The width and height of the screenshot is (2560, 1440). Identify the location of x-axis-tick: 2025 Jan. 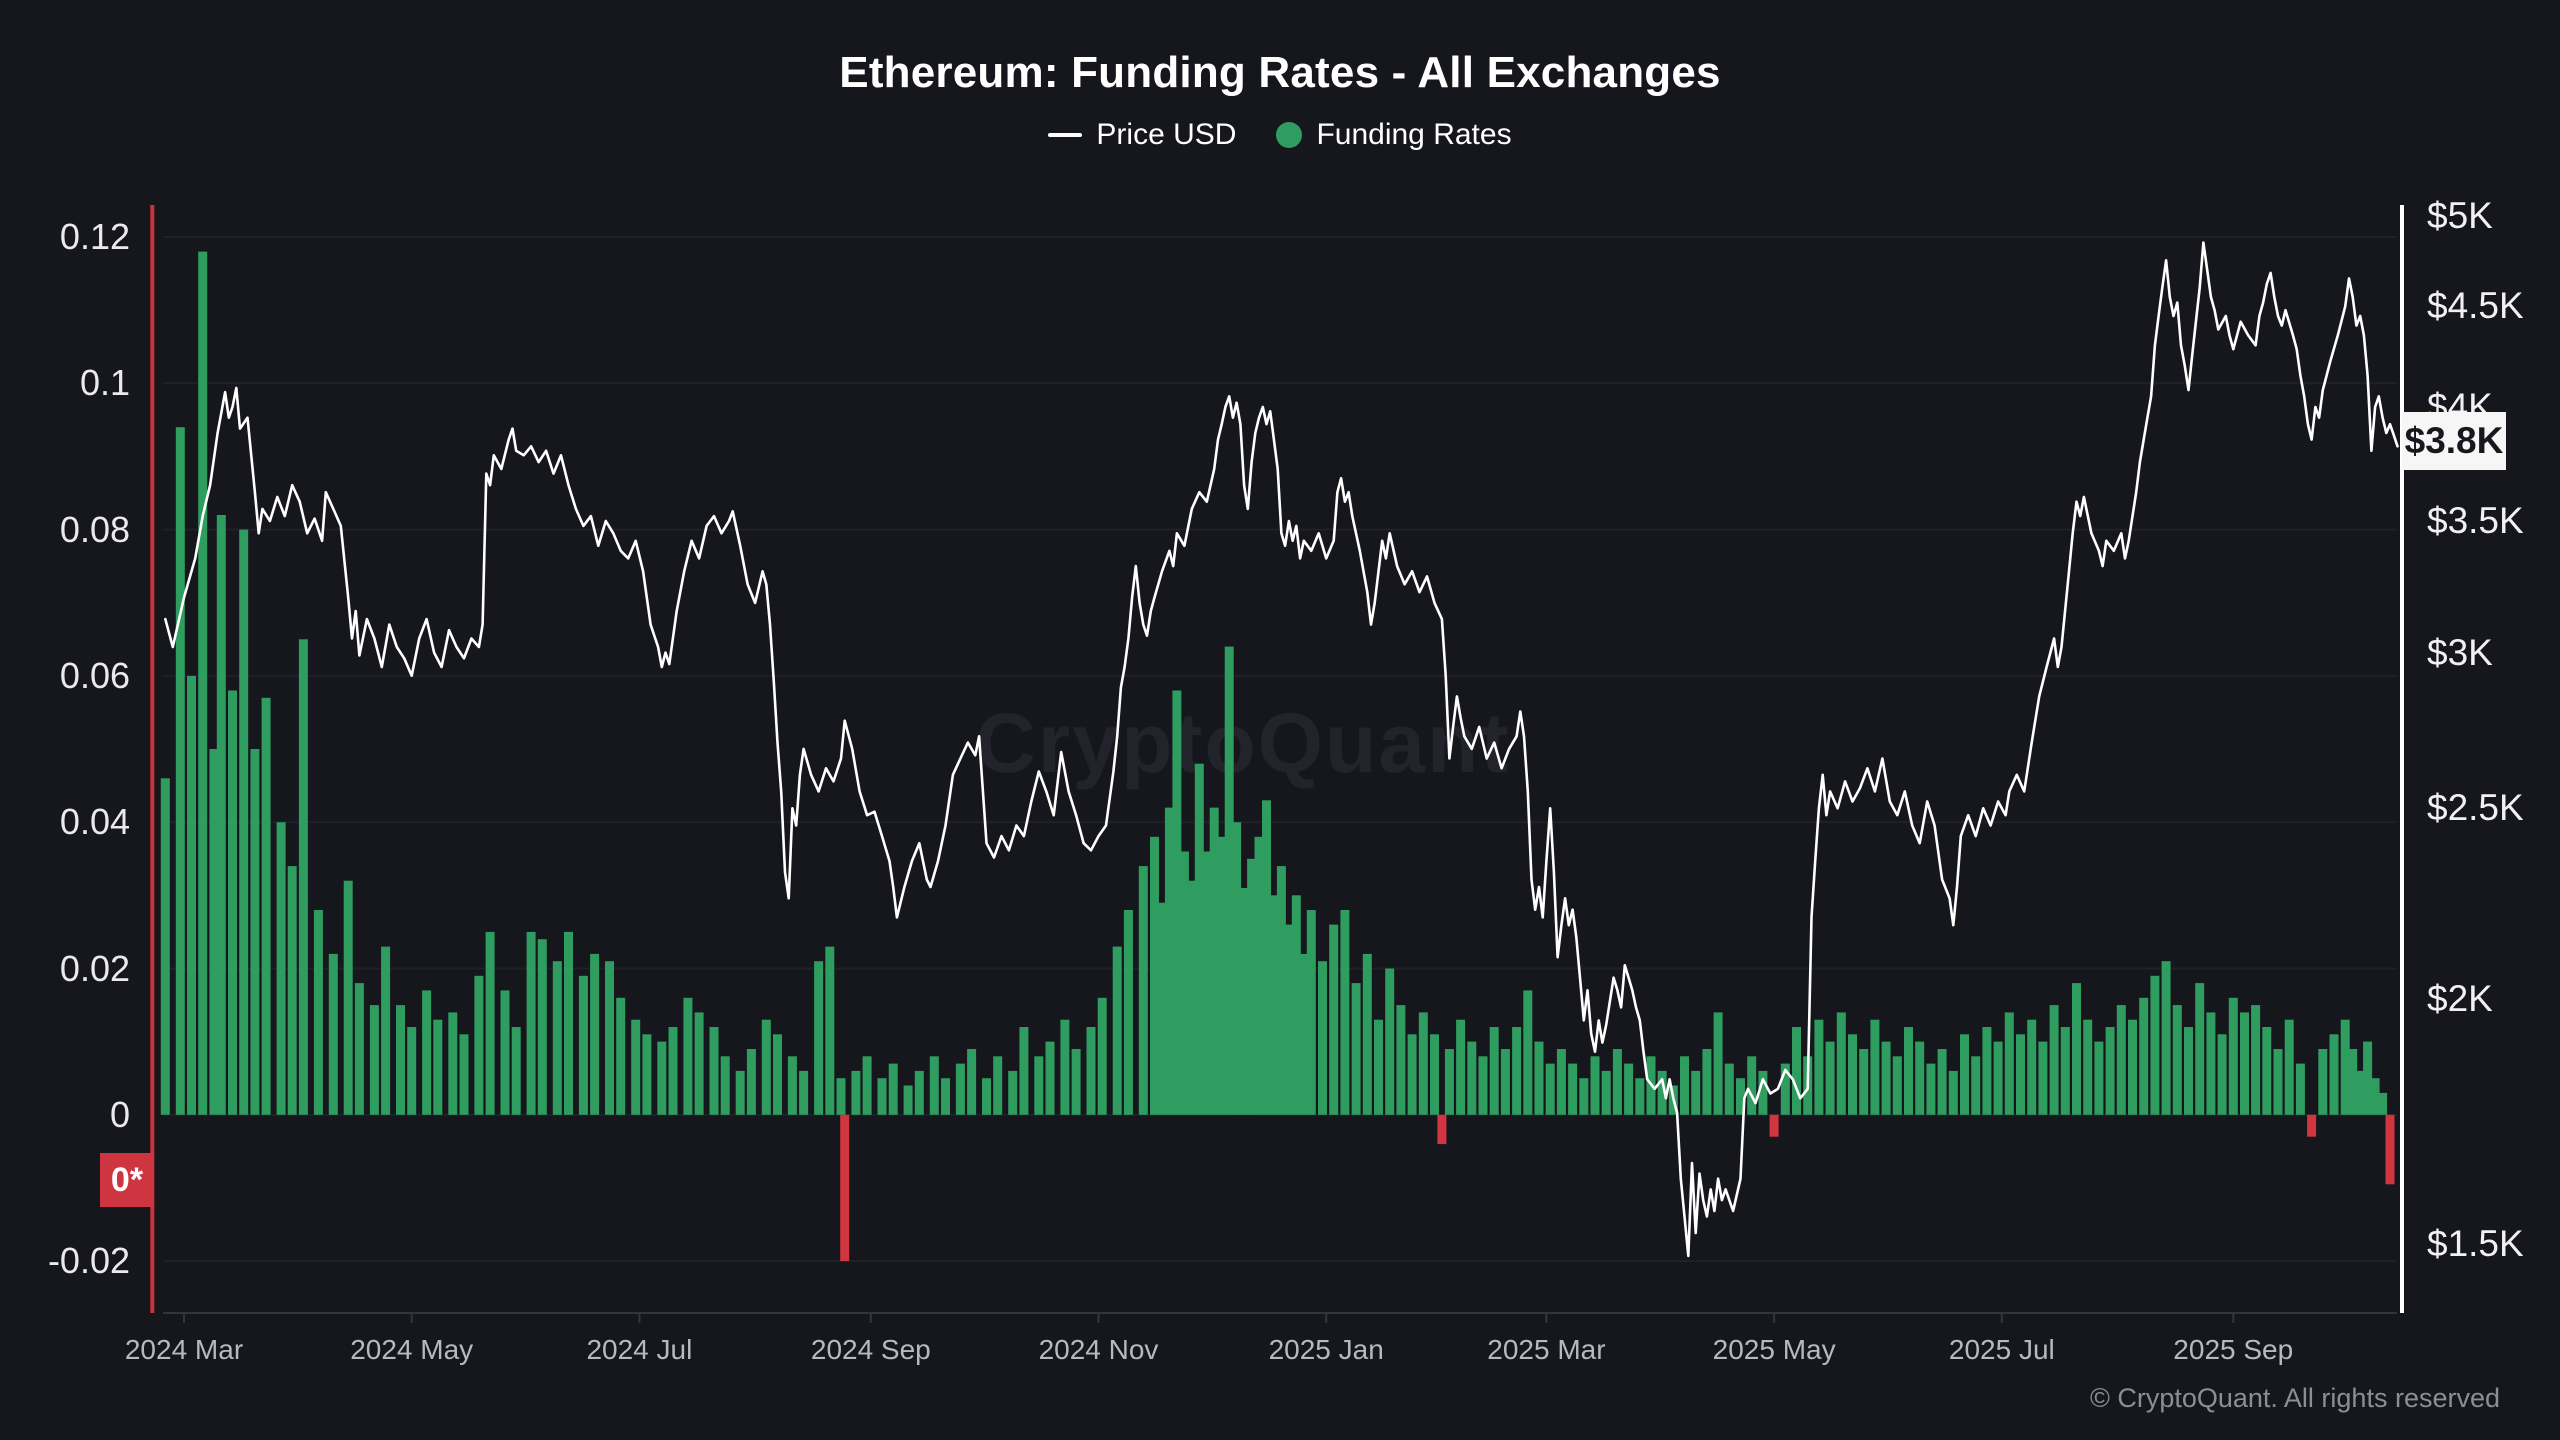
(1326, 1349).